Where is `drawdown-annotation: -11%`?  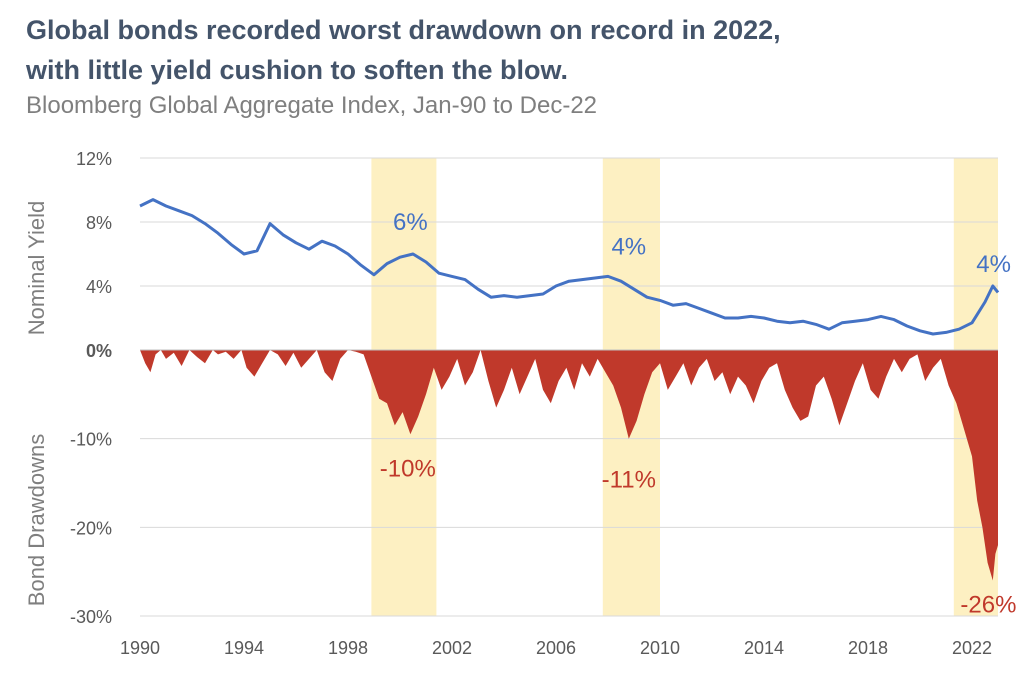
drawdown-annotation: -11% is located at coordinates (629, 480).